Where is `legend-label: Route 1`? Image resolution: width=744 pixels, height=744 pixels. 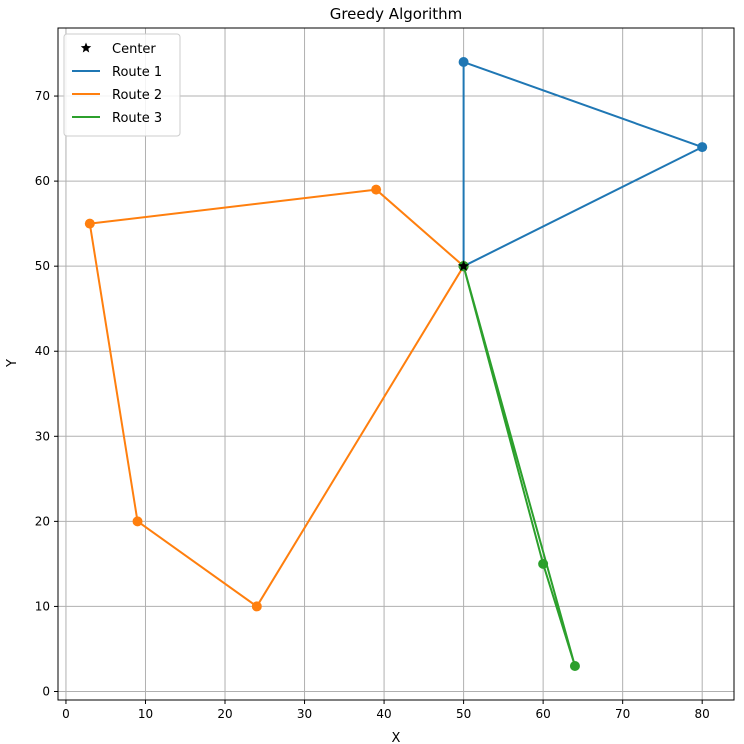
legend-label: Route 1 is located at coordinates (137, 72).